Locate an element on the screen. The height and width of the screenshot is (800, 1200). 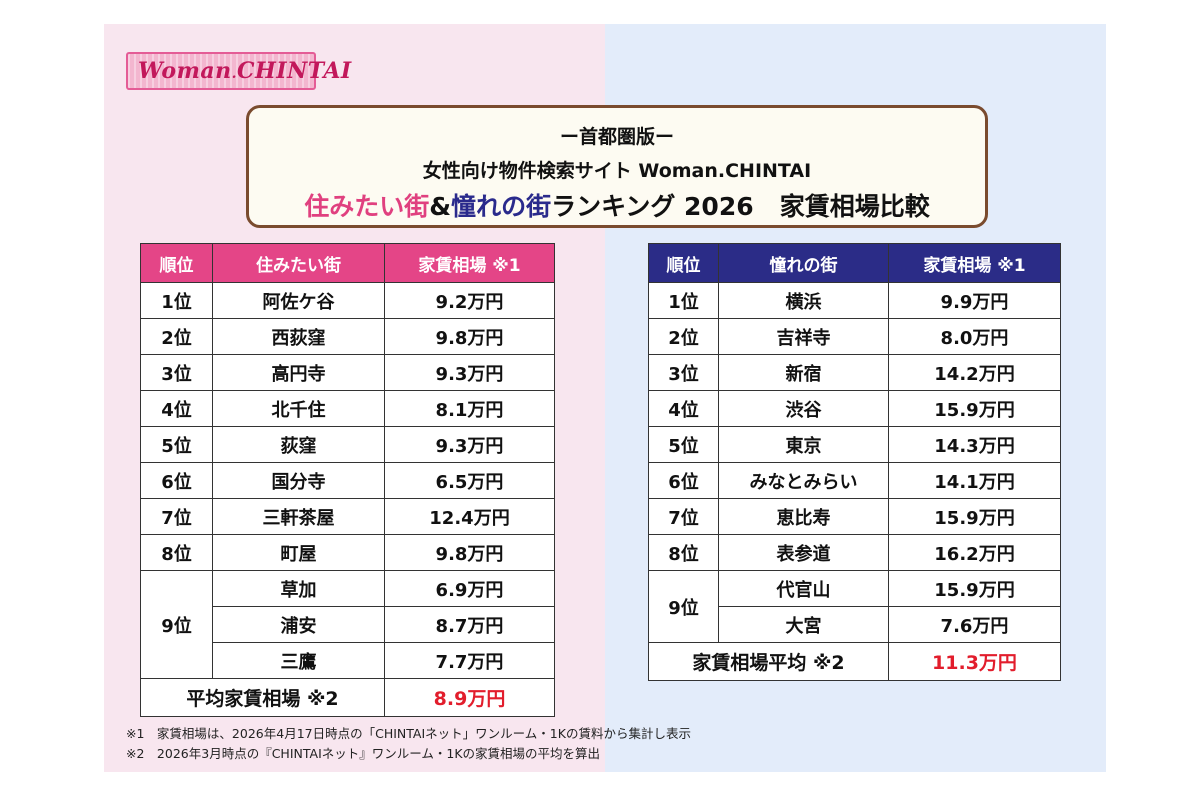
town-cell: 表参道 is located at coordinates (803, 552).